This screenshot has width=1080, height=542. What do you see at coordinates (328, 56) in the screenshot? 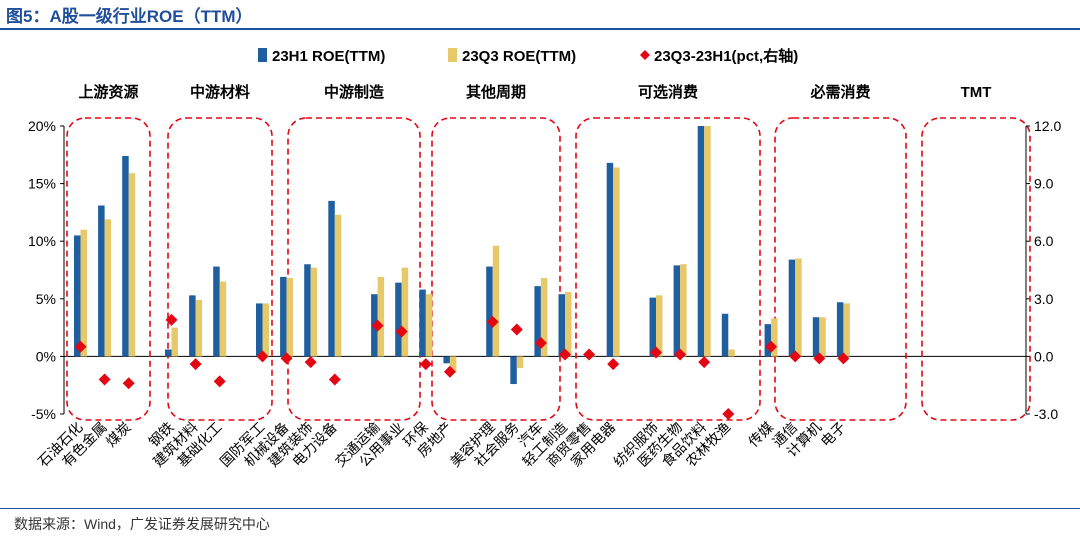
I see `legend-label: 23H1 ROE(TTM)` at bounding box center [328, 56].